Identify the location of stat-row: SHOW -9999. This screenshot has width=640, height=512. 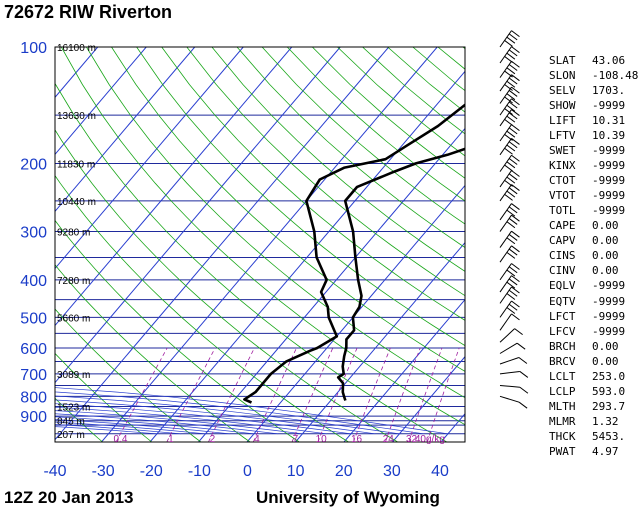
(593, 105).